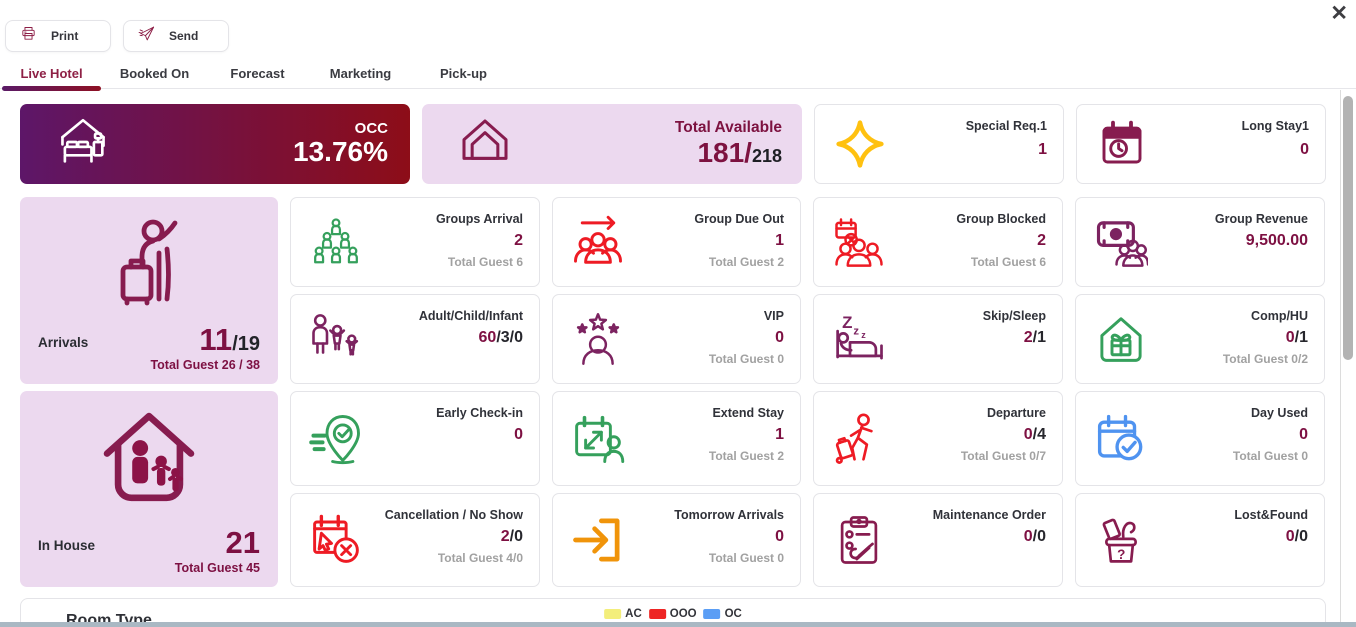 The image size is (1356, 627). I want to click on stat-total-guest: Total Guest 0/7, so click(1003, 456).